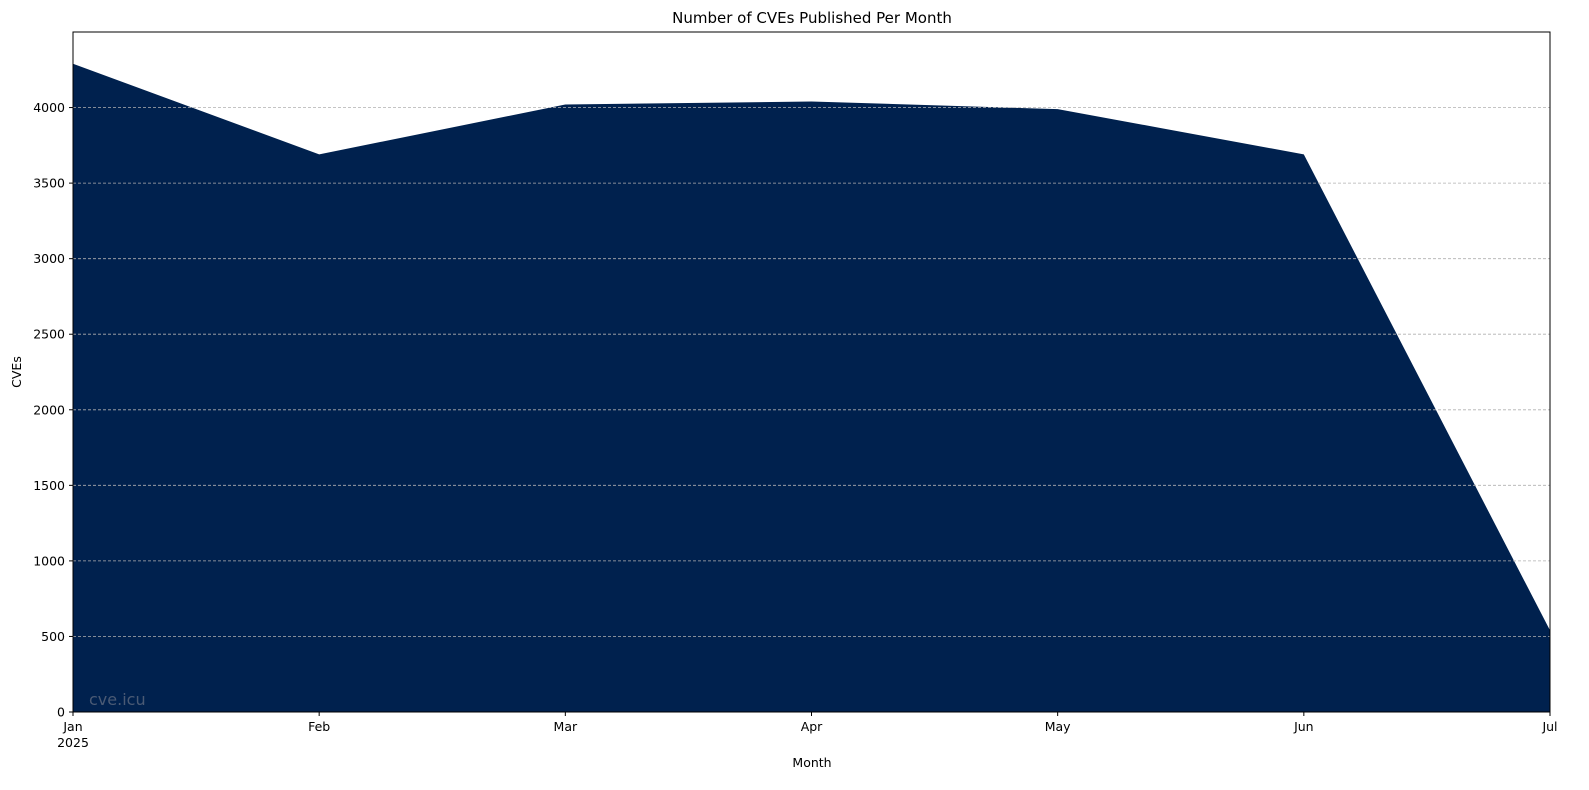 Image resolution: width=1589 pixels, height=790 pixels. What do you see at coordinates (117, 699) in the screenshot?
I see `watermark-text: cve.icu` at bounding box center [117, 699].